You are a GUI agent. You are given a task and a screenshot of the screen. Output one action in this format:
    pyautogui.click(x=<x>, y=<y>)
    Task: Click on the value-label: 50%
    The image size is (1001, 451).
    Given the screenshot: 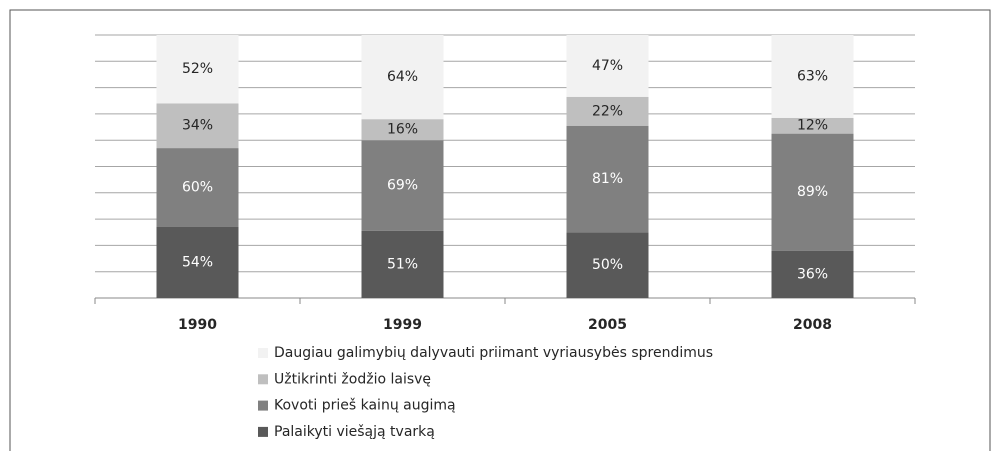 What is the action you would take?
    pyautogui.click(x=607, y=265)
    